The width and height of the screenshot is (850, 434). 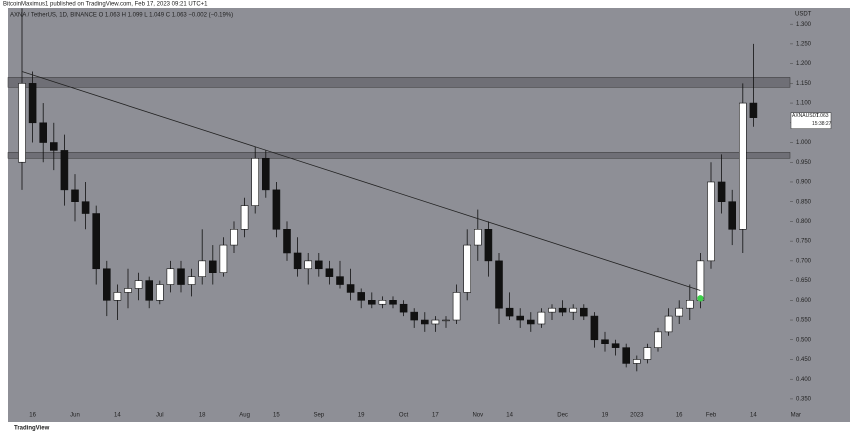 What do you see at coordinates (804, 242) in the screenshot?
I see `y-tick-label: 0.750` at bounding box center [804, 242].